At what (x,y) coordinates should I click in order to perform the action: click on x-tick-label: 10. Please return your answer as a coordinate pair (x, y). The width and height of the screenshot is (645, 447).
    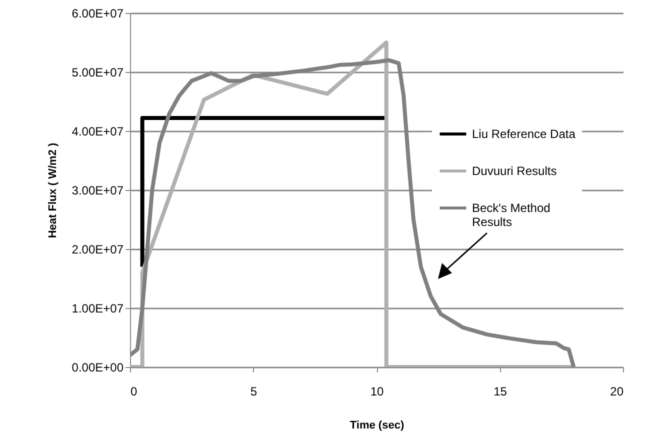
    Looking at the image, I should click on (377, 391).